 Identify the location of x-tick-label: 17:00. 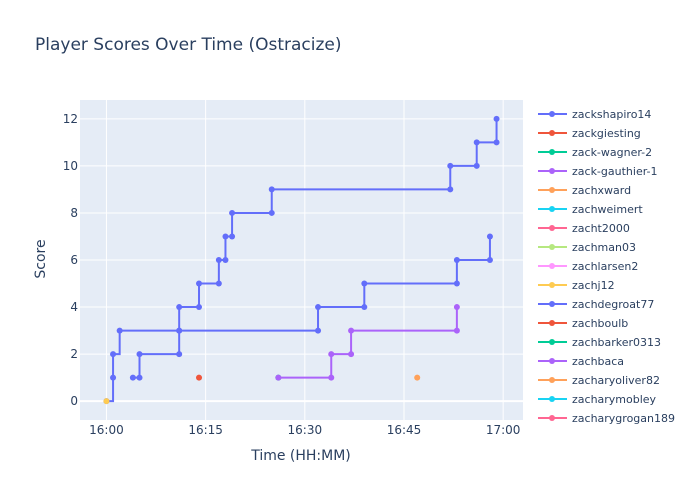
(503, 430).